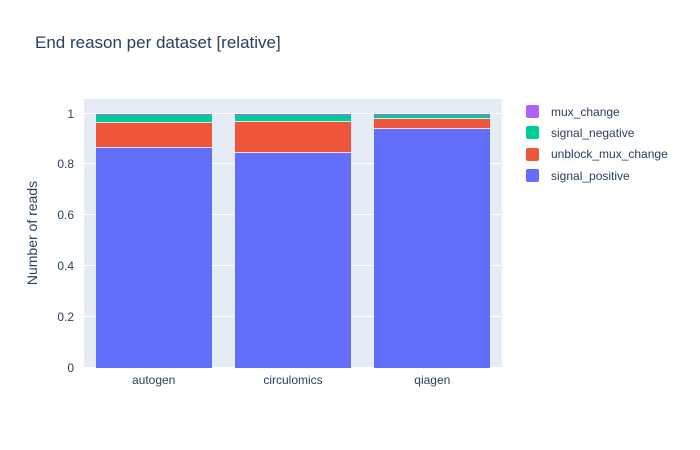 The width and height of the screenshot is (700, 450). Describe the element at coordinates (65, 164) in the screenshot. I see `y-tick-label: 0.8` at that location.